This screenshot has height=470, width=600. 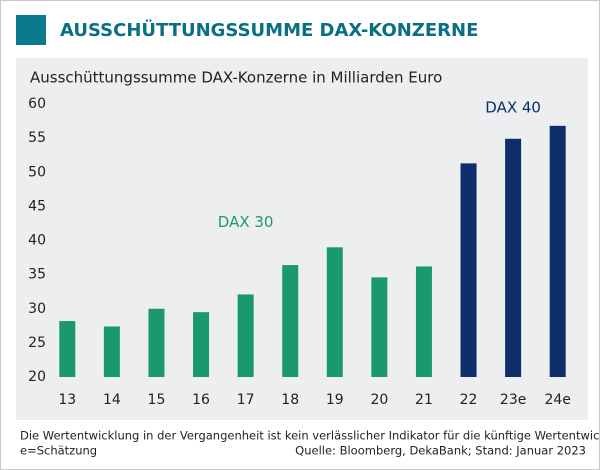 What do you see at coordinates (290, 400) in the screenshot?
I see `x-tick-label: 18` at bounding box center [290, 400].